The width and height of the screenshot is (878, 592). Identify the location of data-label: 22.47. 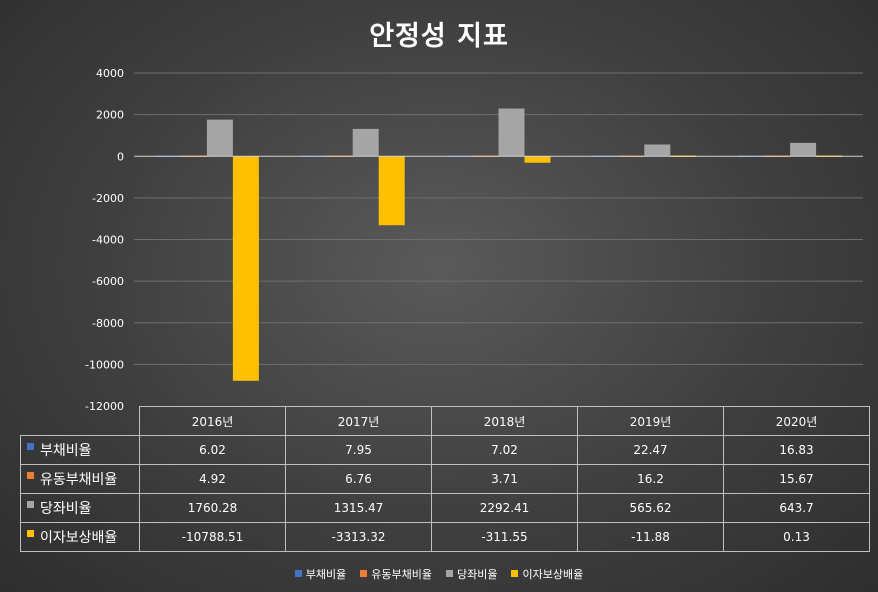
(650, 450).